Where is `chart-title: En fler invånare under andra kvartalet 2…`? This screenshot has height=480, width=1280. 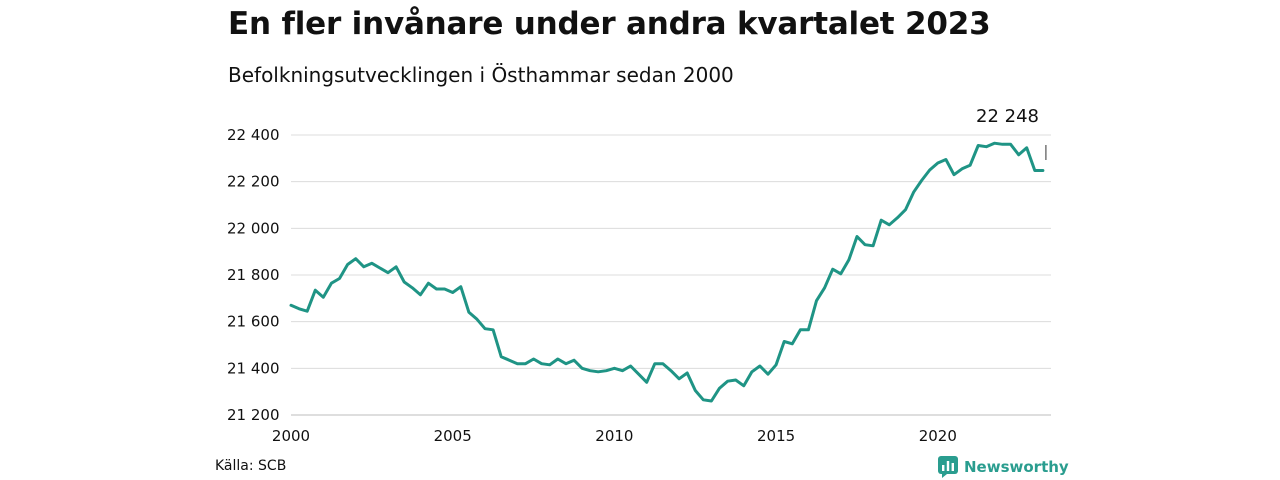
chart-title: En fler invånare under andra kvartalet 2… is located at coordinates (609, 24).